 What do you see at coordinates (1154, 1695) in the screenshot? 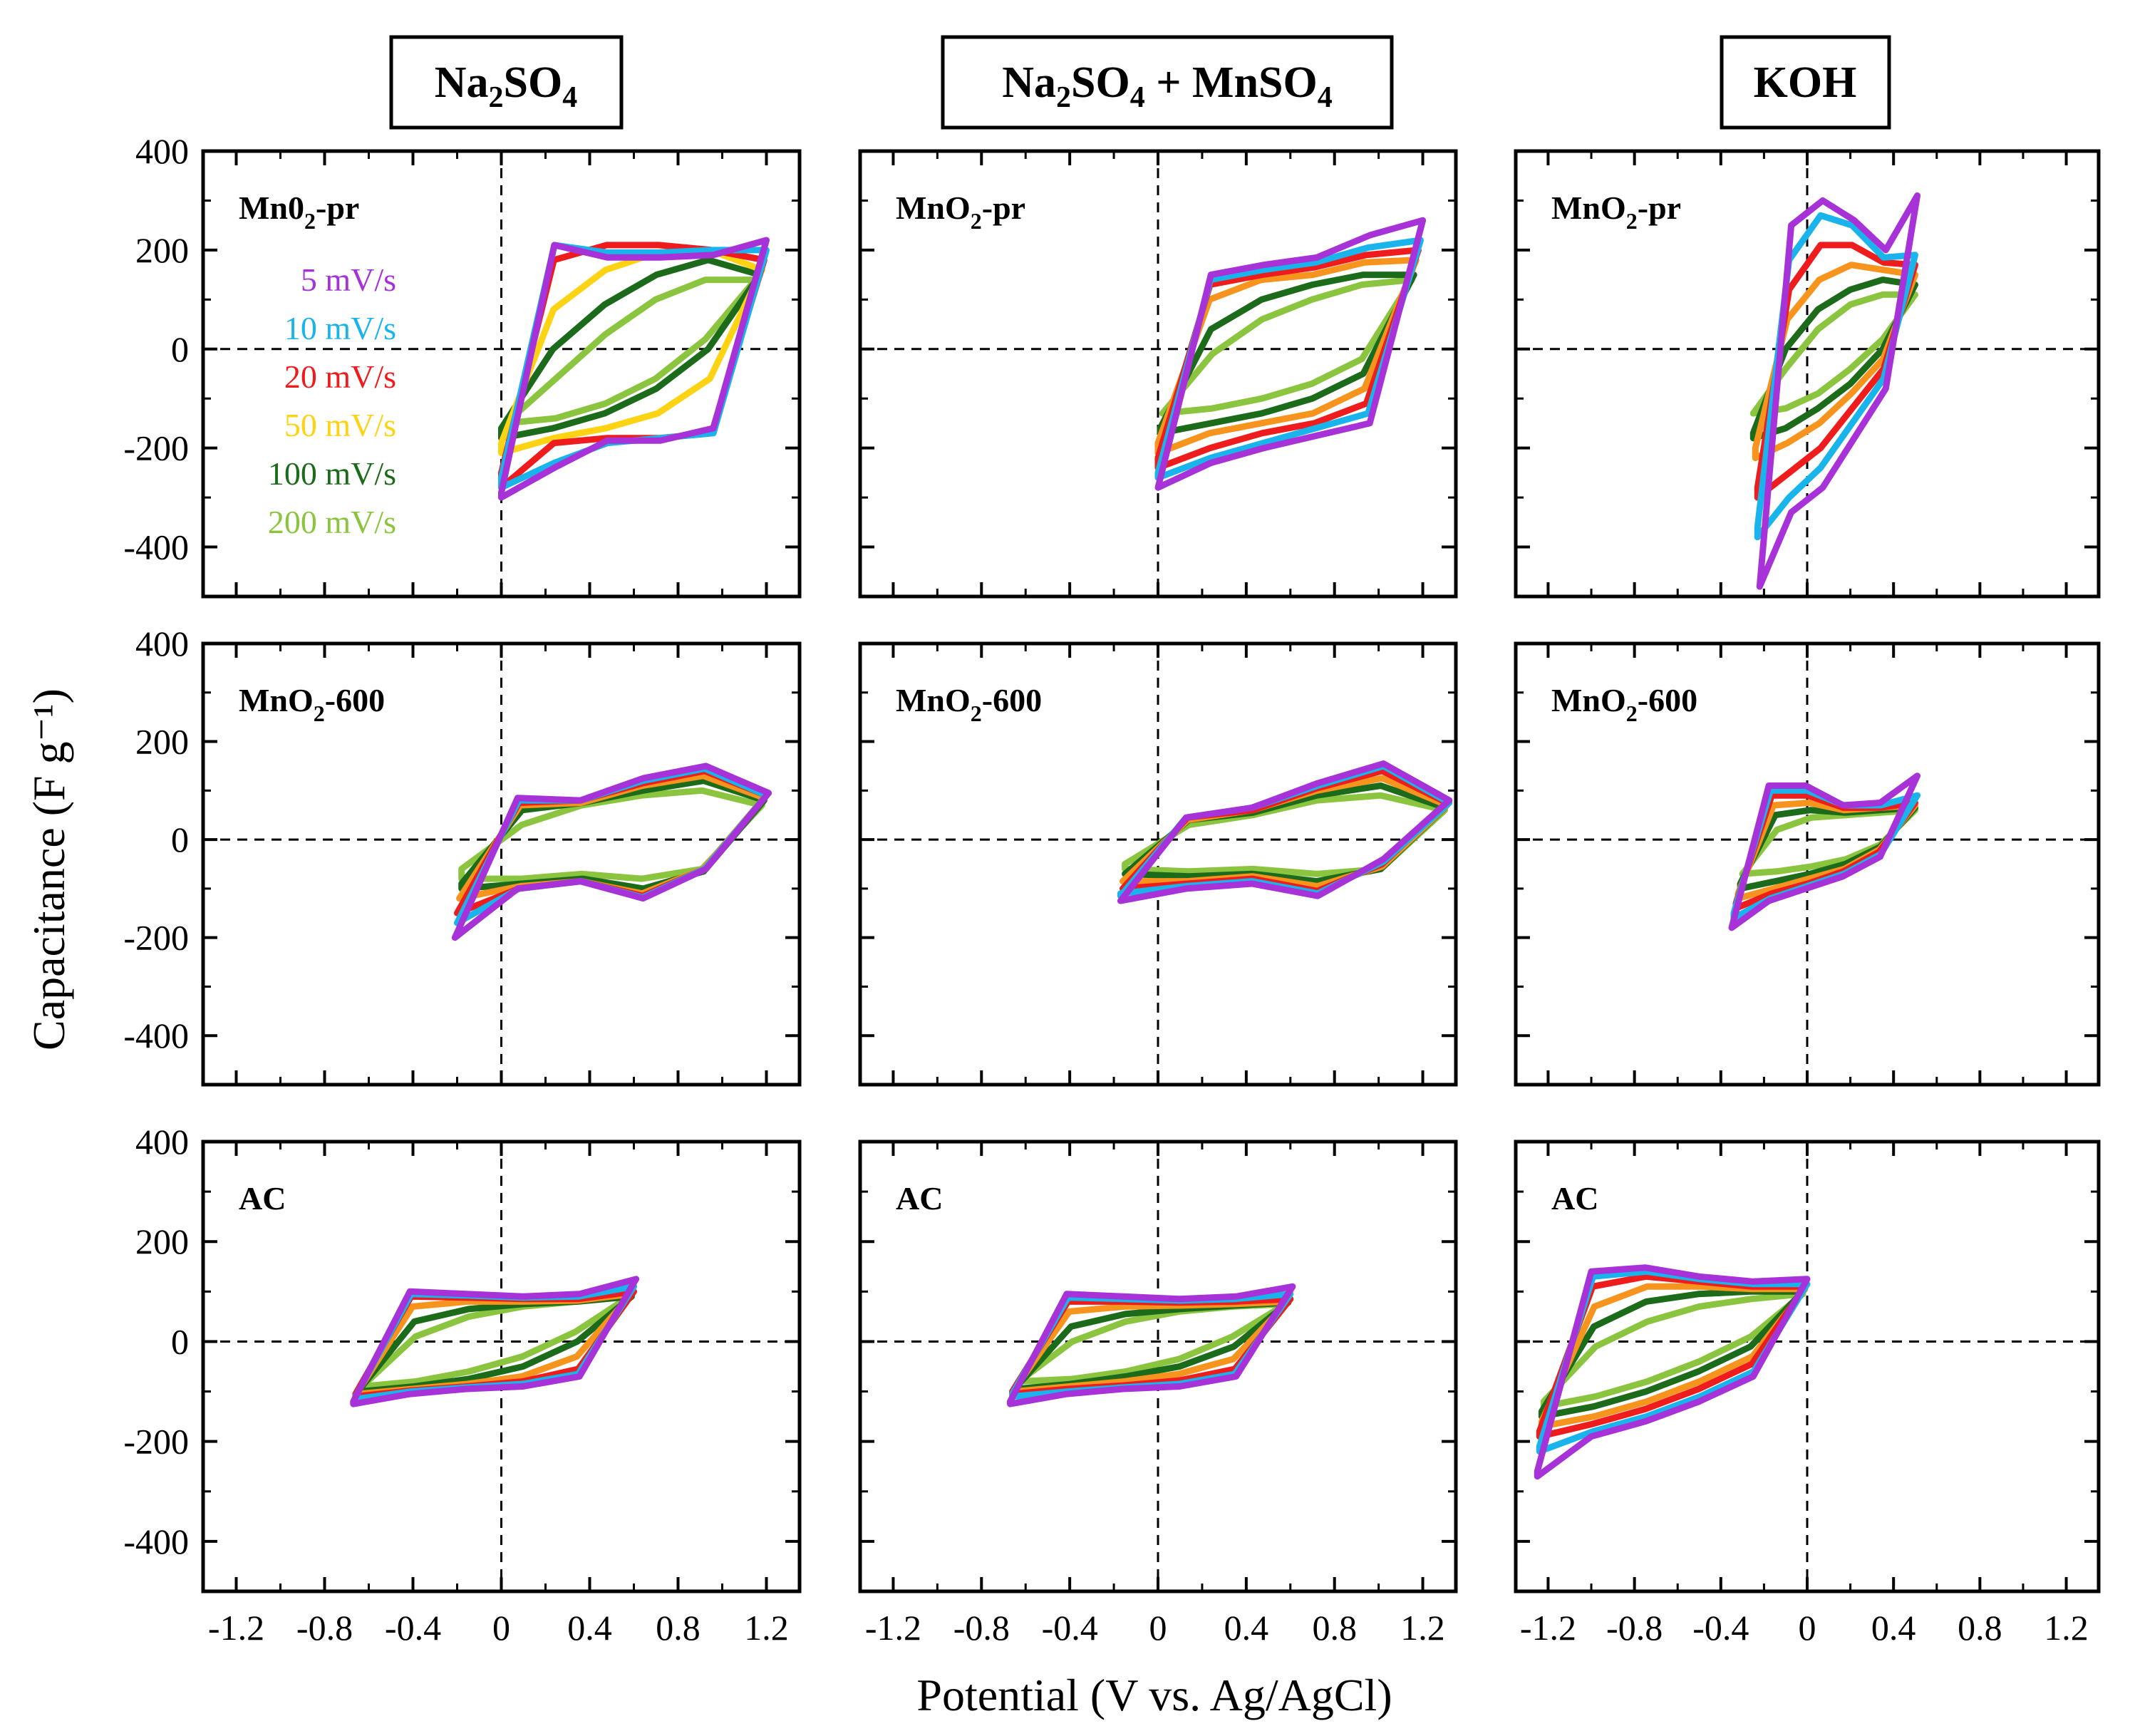
I see `x-axis-label: Potential (V vs. Ag/AgCl)` at bounding box center [1154, 1695].